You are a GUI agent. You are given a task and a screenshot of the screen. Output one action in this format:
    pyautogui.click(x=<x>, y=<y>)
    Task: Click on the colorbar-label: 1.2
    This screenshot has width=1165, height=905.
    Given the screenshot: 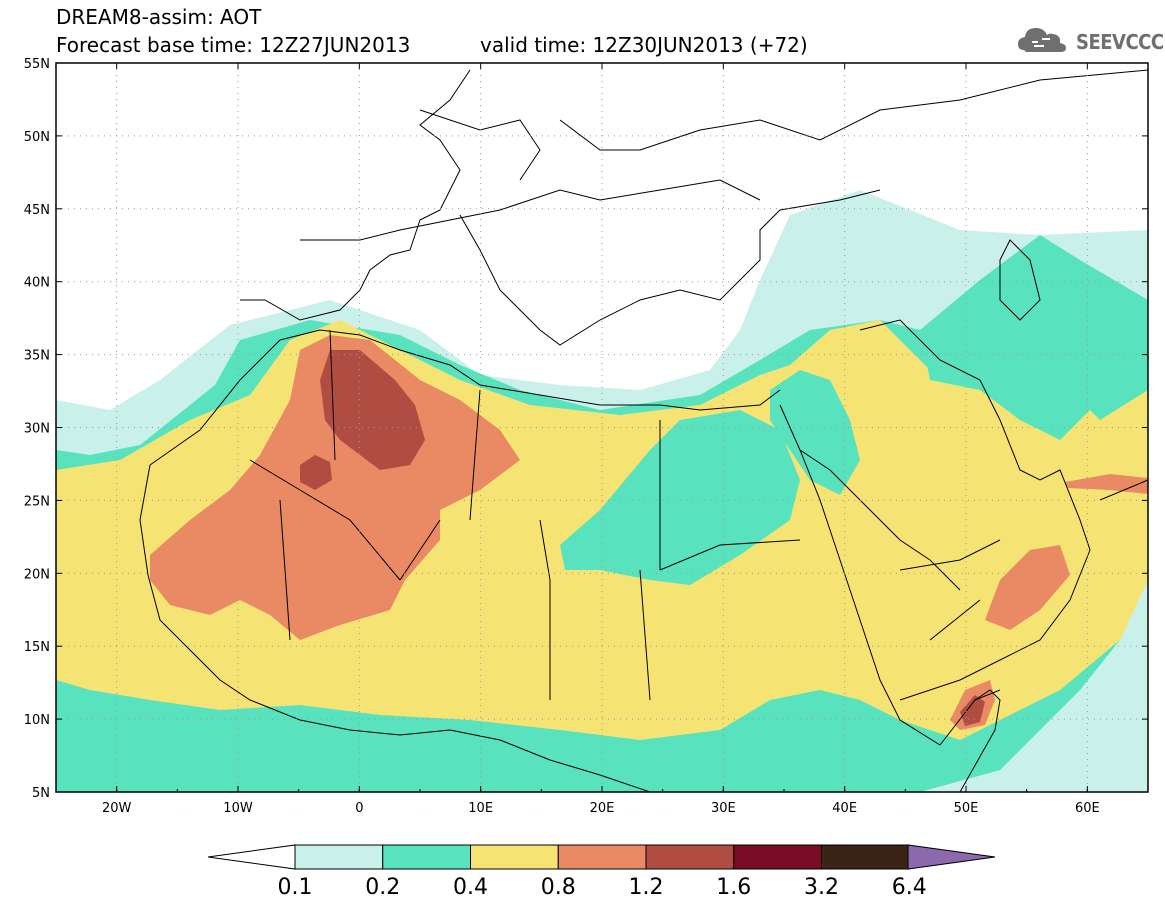 What is the action you would take?
    pyautogui.click(x=646, y=887)
    